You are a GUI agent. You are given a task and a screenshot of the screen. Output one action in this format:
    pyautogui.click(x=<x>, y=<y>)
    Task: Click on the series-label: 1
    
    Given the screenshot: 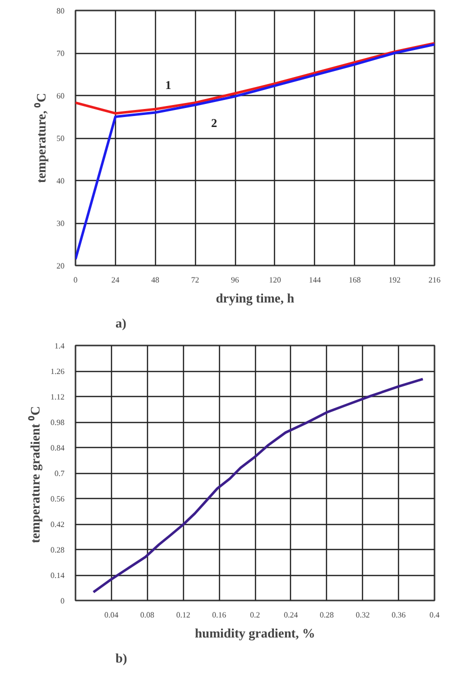 What is the action you would take?
    pyautogui.click(x=168, y=85)
    